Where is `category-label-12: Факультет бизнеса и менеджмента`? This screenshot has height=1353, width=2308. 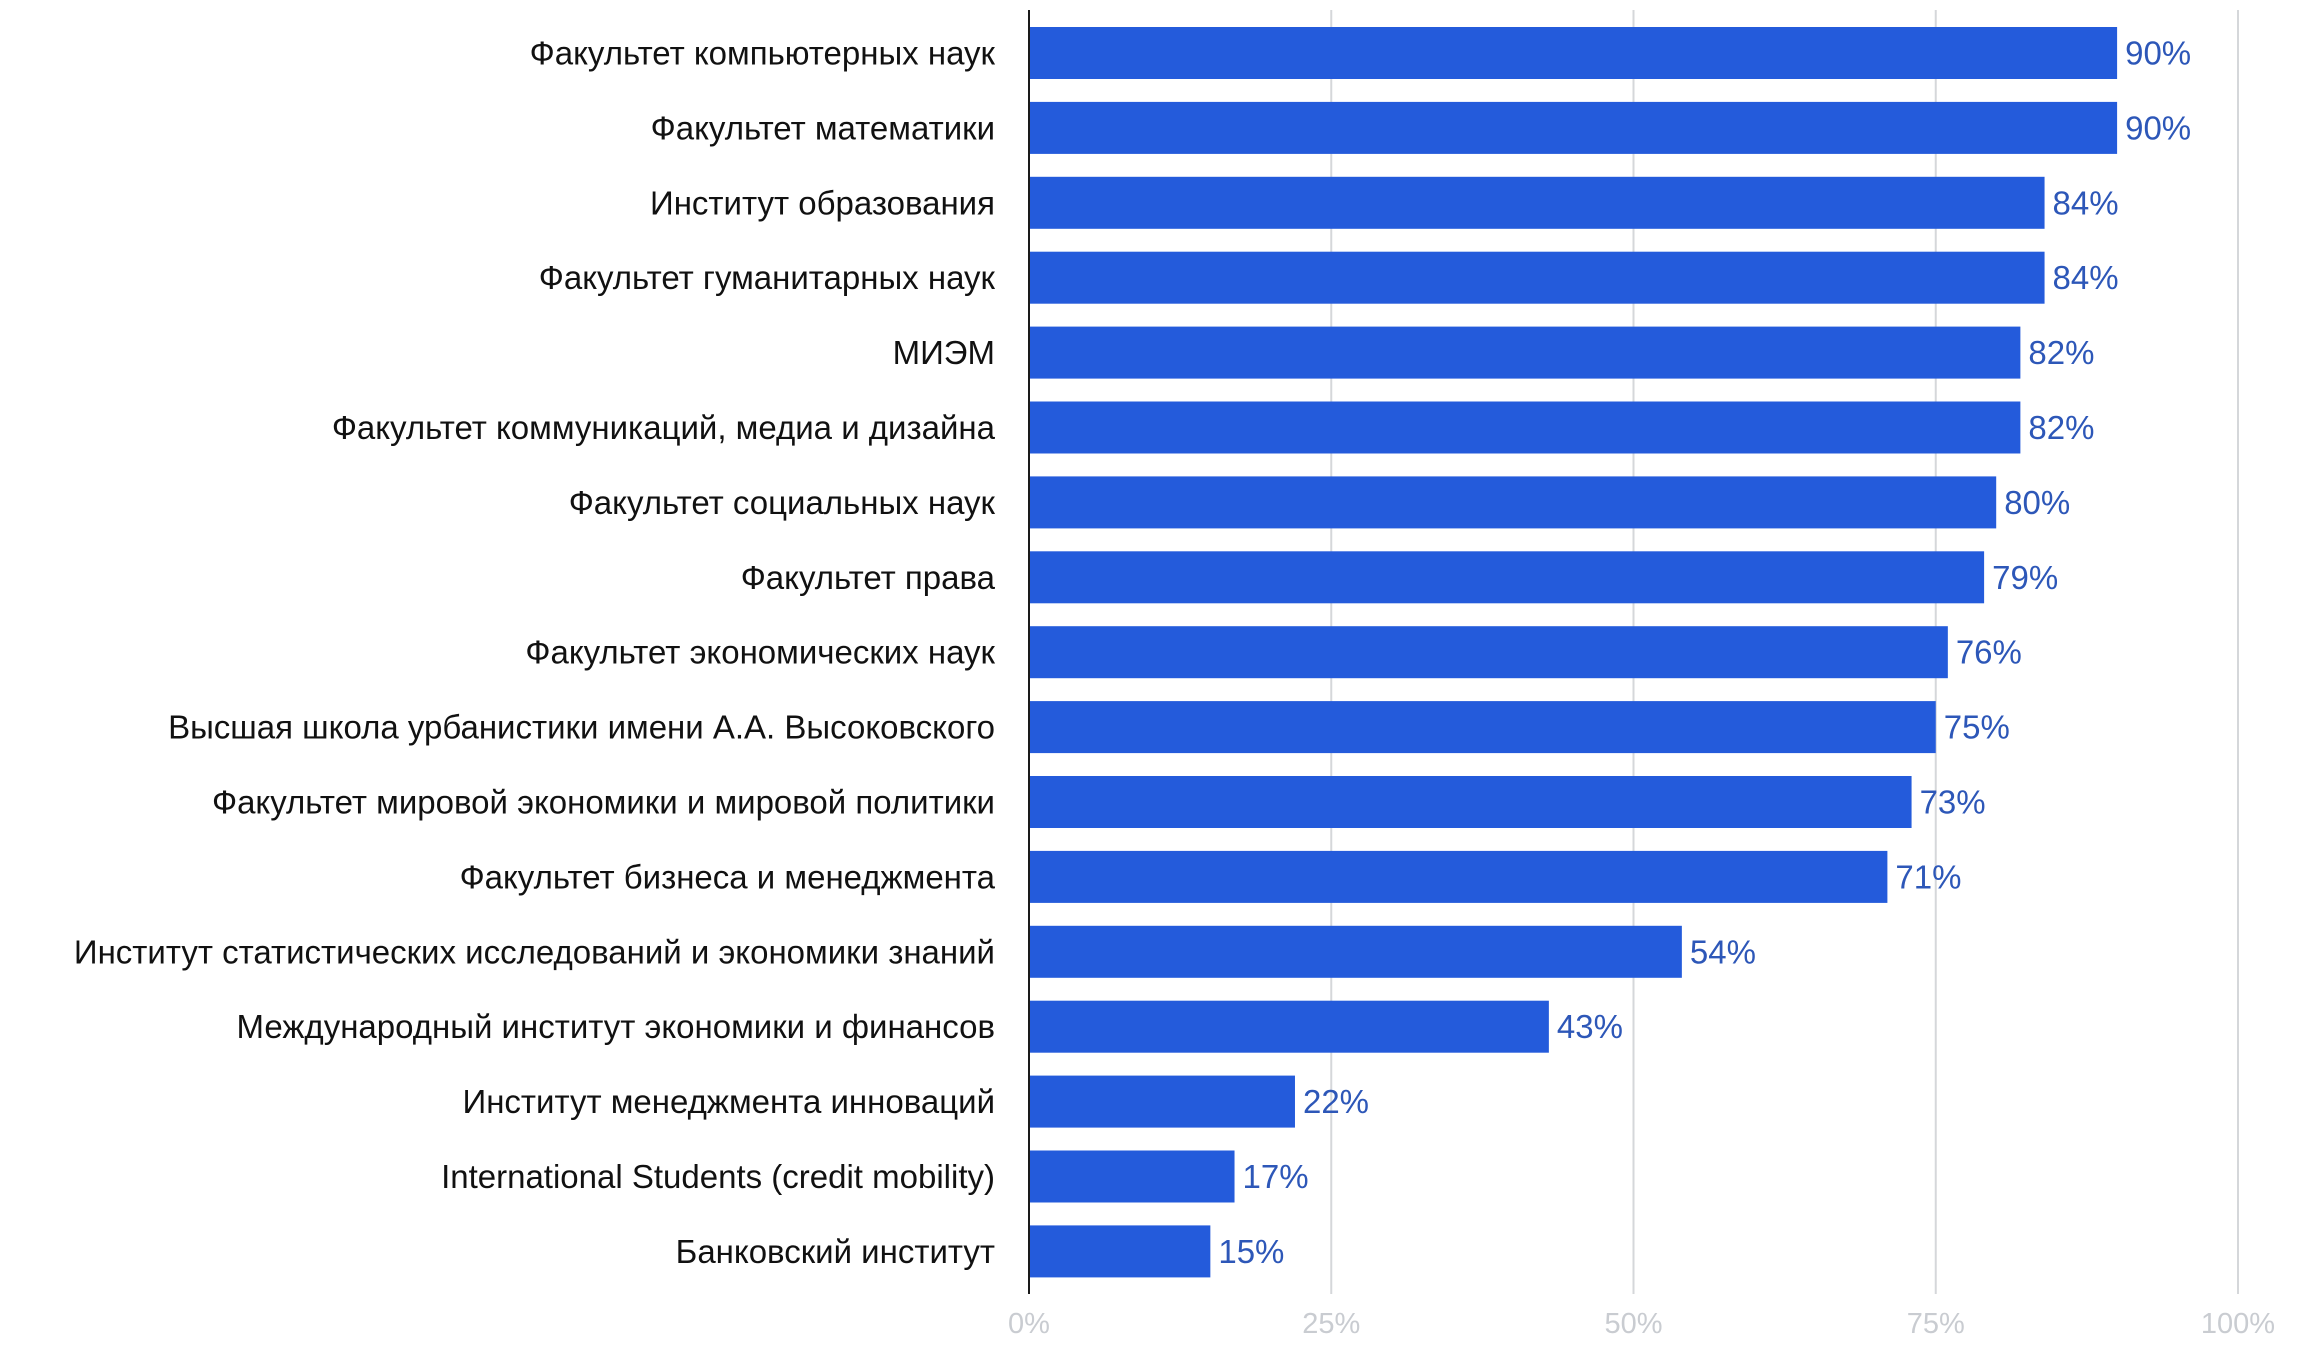
category-label-12: Факультет бизнеса и менеджмента is located at coordinates (728, 876).